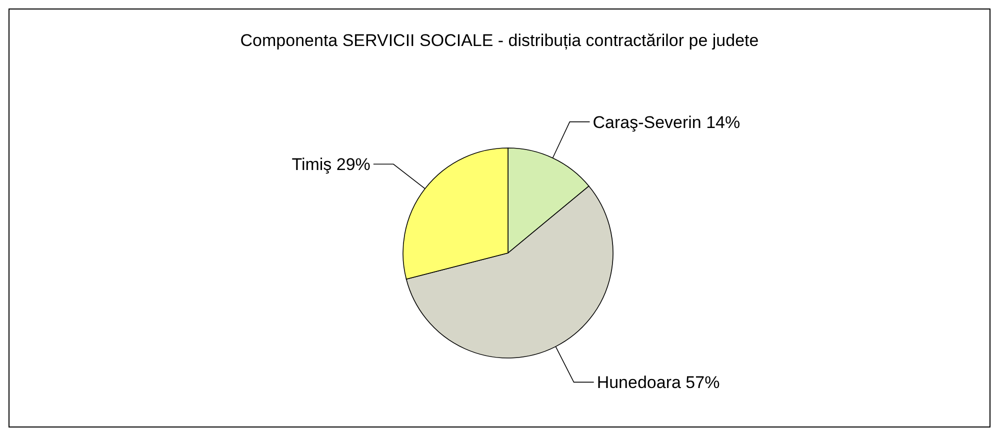 This screenshot has height=436, width=999. What do you see at coordinates (666, 122) in the screenshot?
I see `slice-label: Caraş-Severin 14%` at bounding box center [666, 122].